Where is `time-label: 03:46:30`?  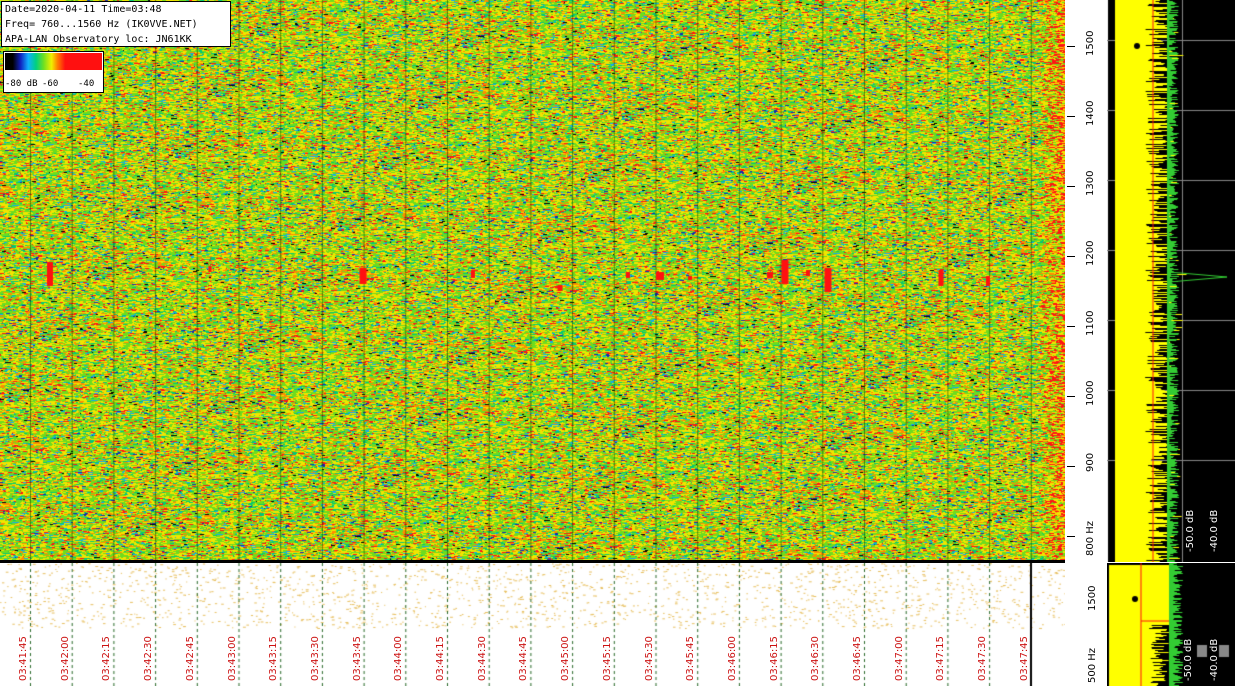 time-label: 03:46:30 is located at coordinates (816, 658).